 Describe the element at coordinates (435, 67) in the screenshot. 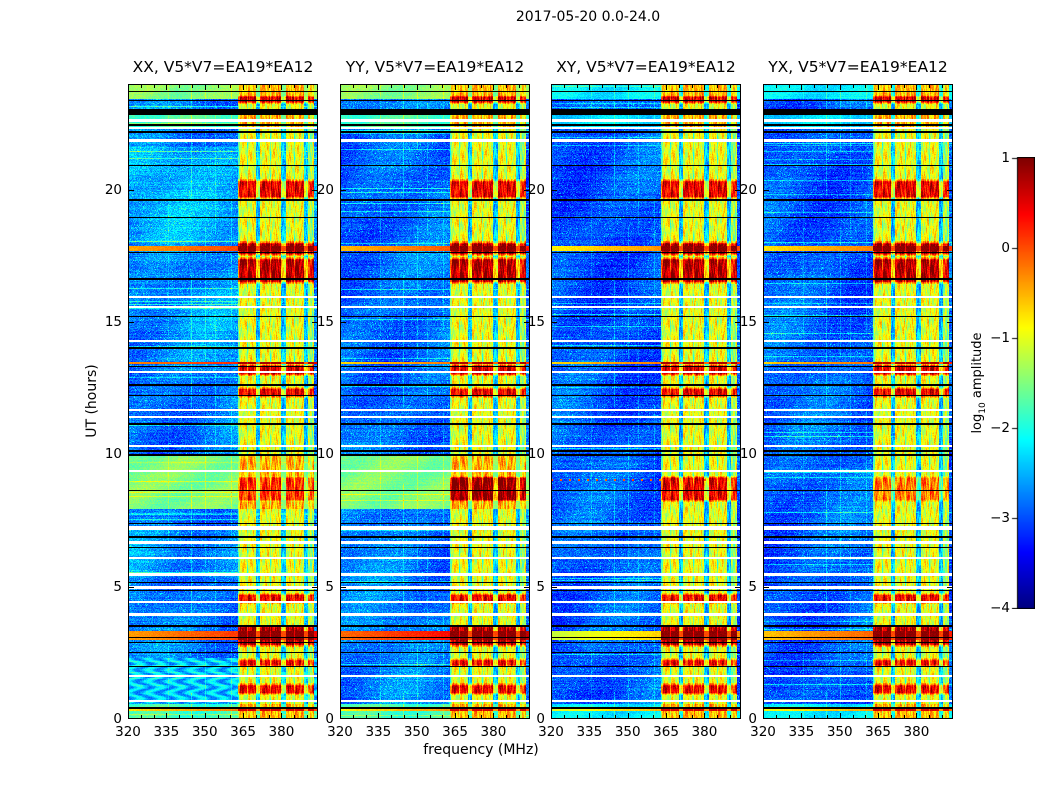

I see `panel-title-yy: YY, V5*V7=EA19*EA12` at that location.